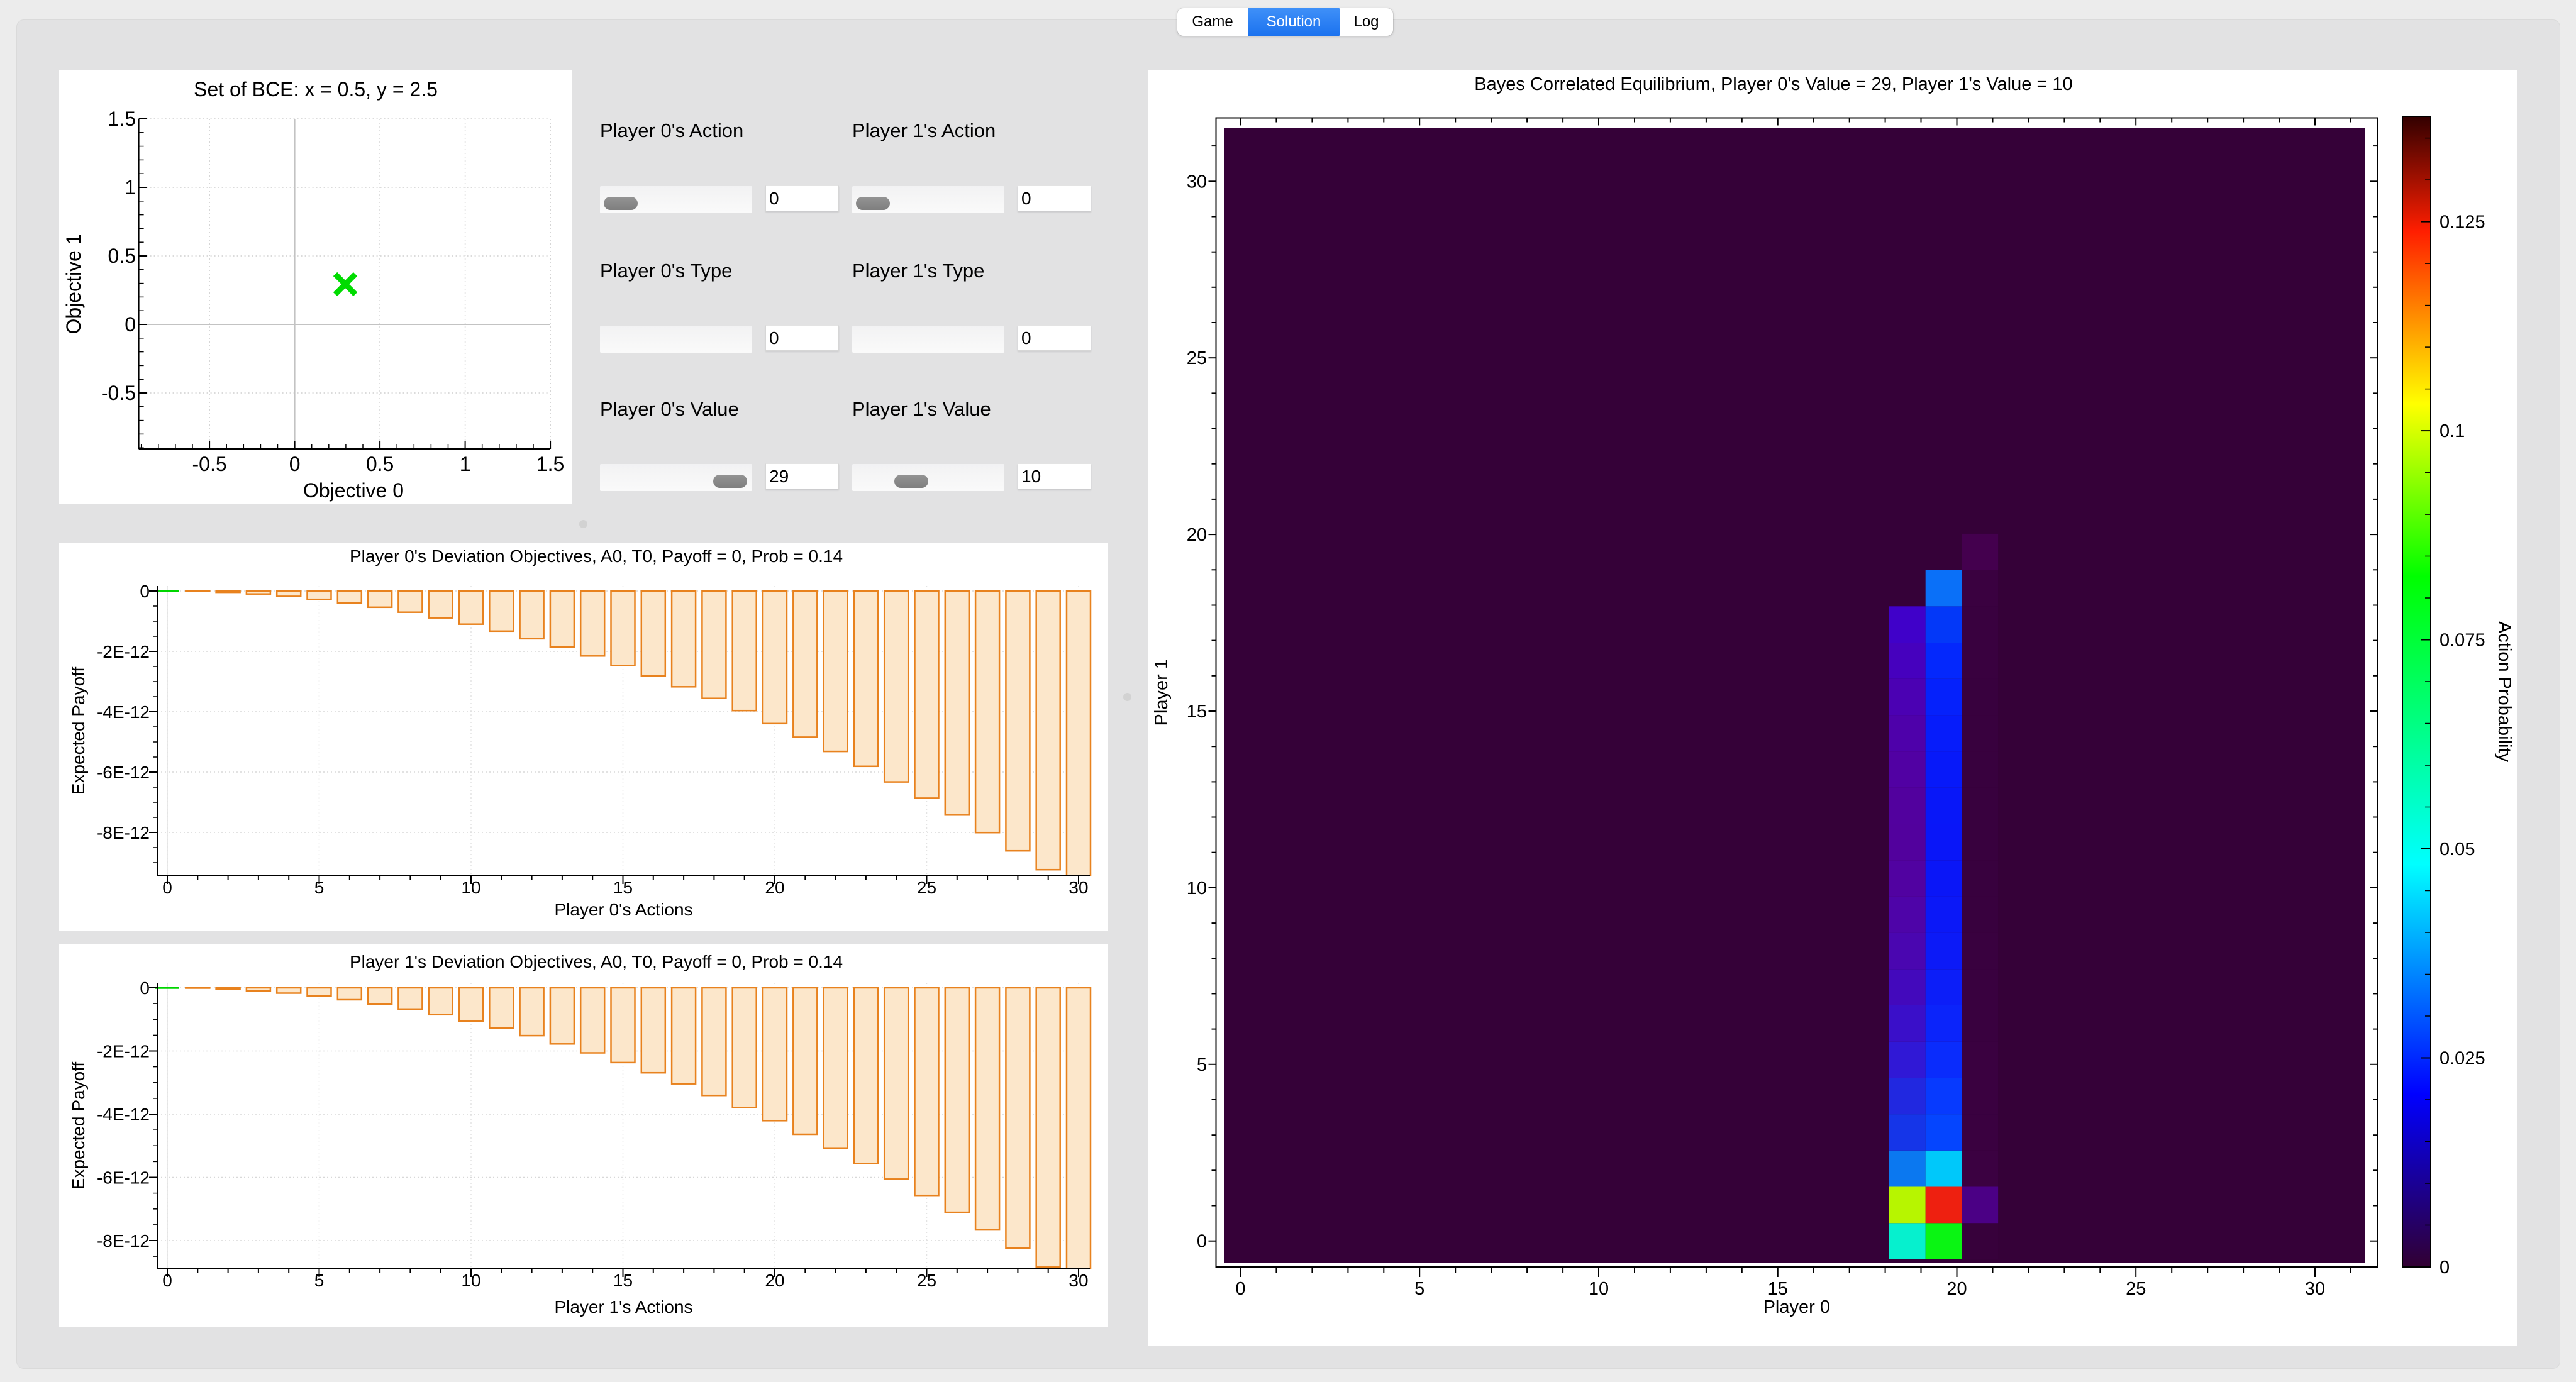 The width and height of the screenshot is (2576, 1382). I want to click on svg-text: Player 0's Actions, so click(623, 909).